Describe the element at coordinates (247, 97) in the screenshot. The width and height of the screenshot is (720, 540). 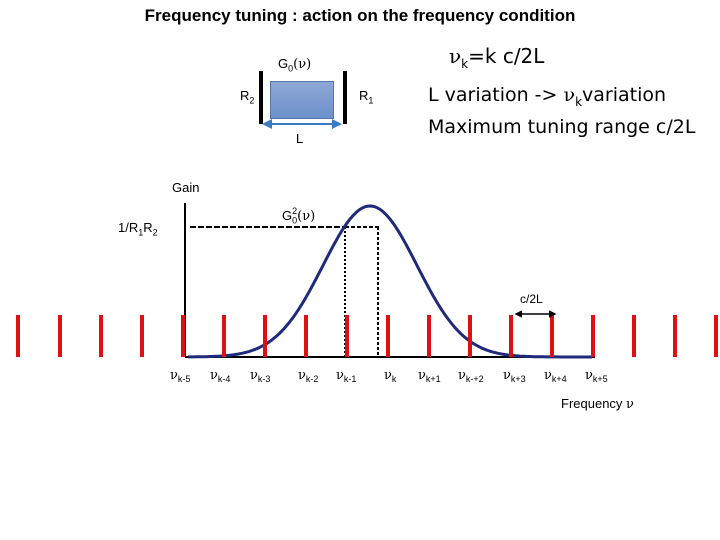
I see `mirror-r2-label: R2` at that location.